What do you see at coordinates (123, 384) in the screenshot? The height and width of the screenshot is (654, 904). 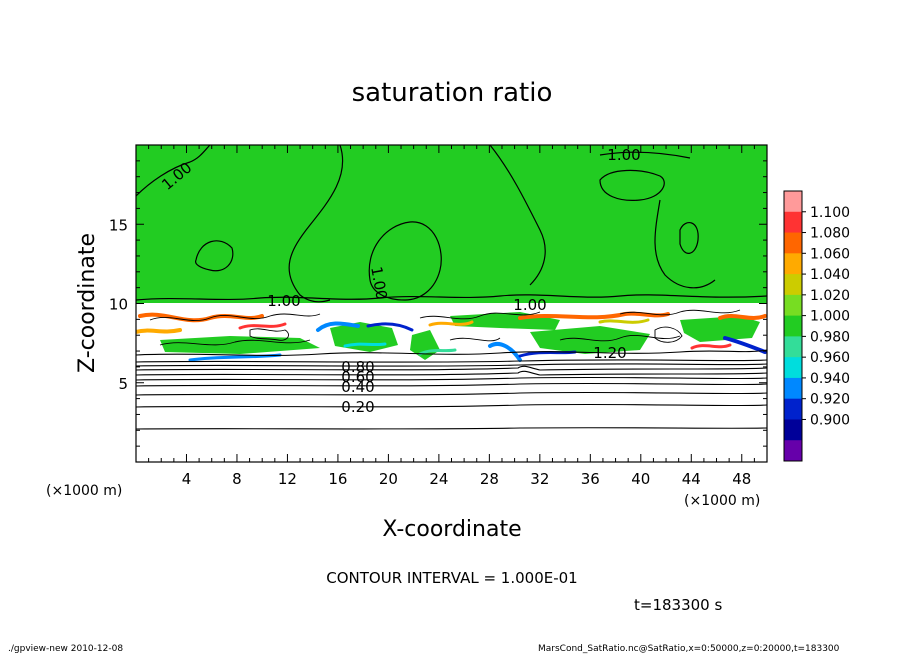 I see `y-tick-label: 5` at bounding box center [123, 384].